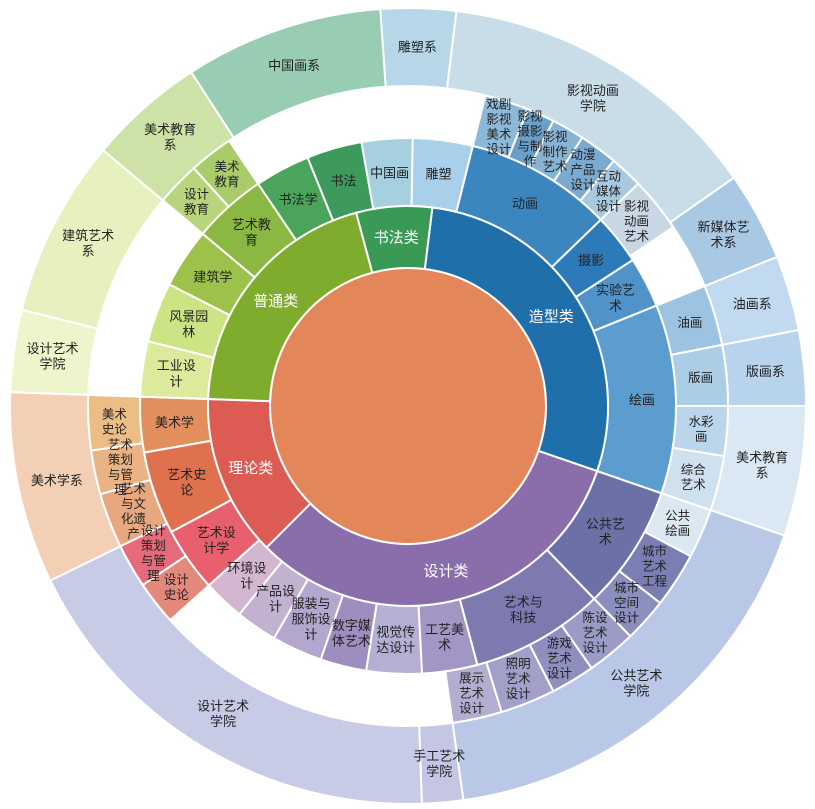  What do you see at coordinates (121, 467) in the screenshot?
I see `ring3-label-20: 艺术策划与管理` at bounding box center [121, 467].